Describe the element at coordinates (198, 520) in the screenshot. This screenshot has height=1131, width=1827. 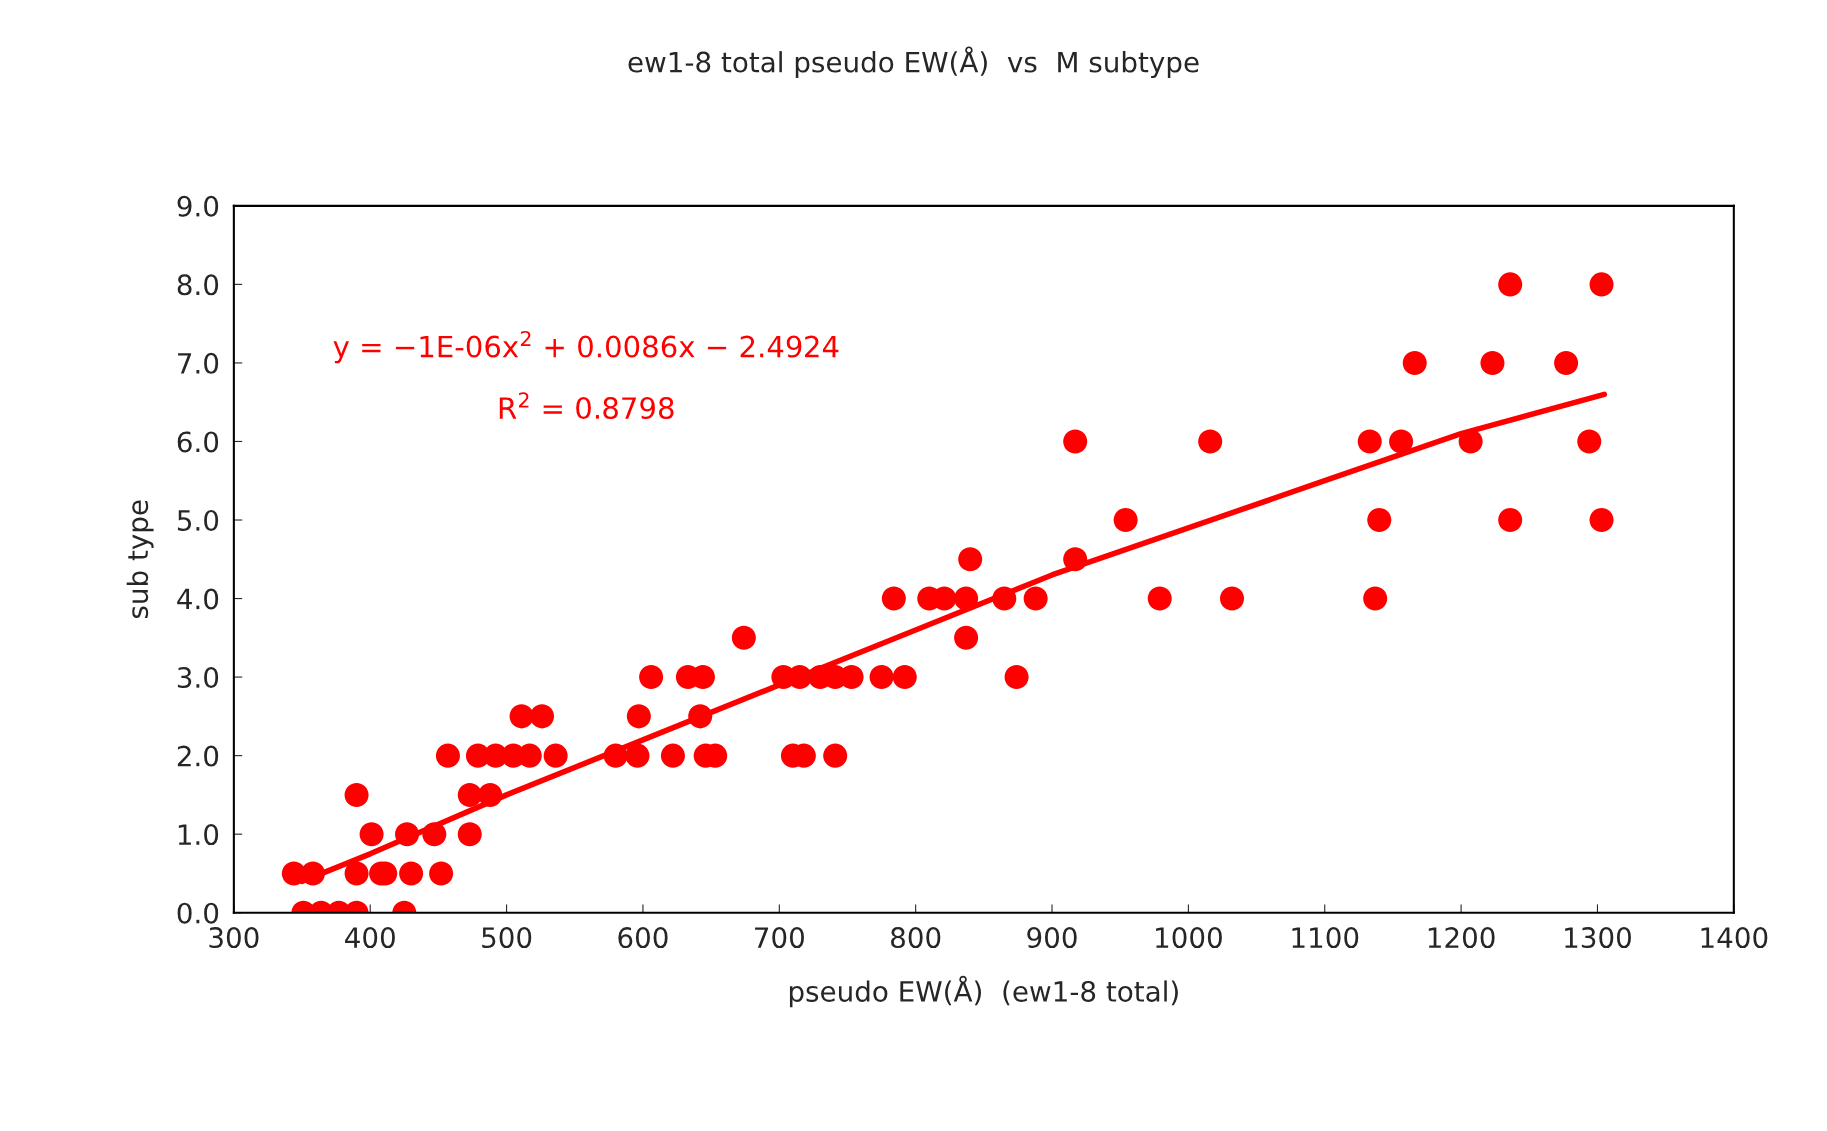
I see `y-tick-label: 5.0` at that location.